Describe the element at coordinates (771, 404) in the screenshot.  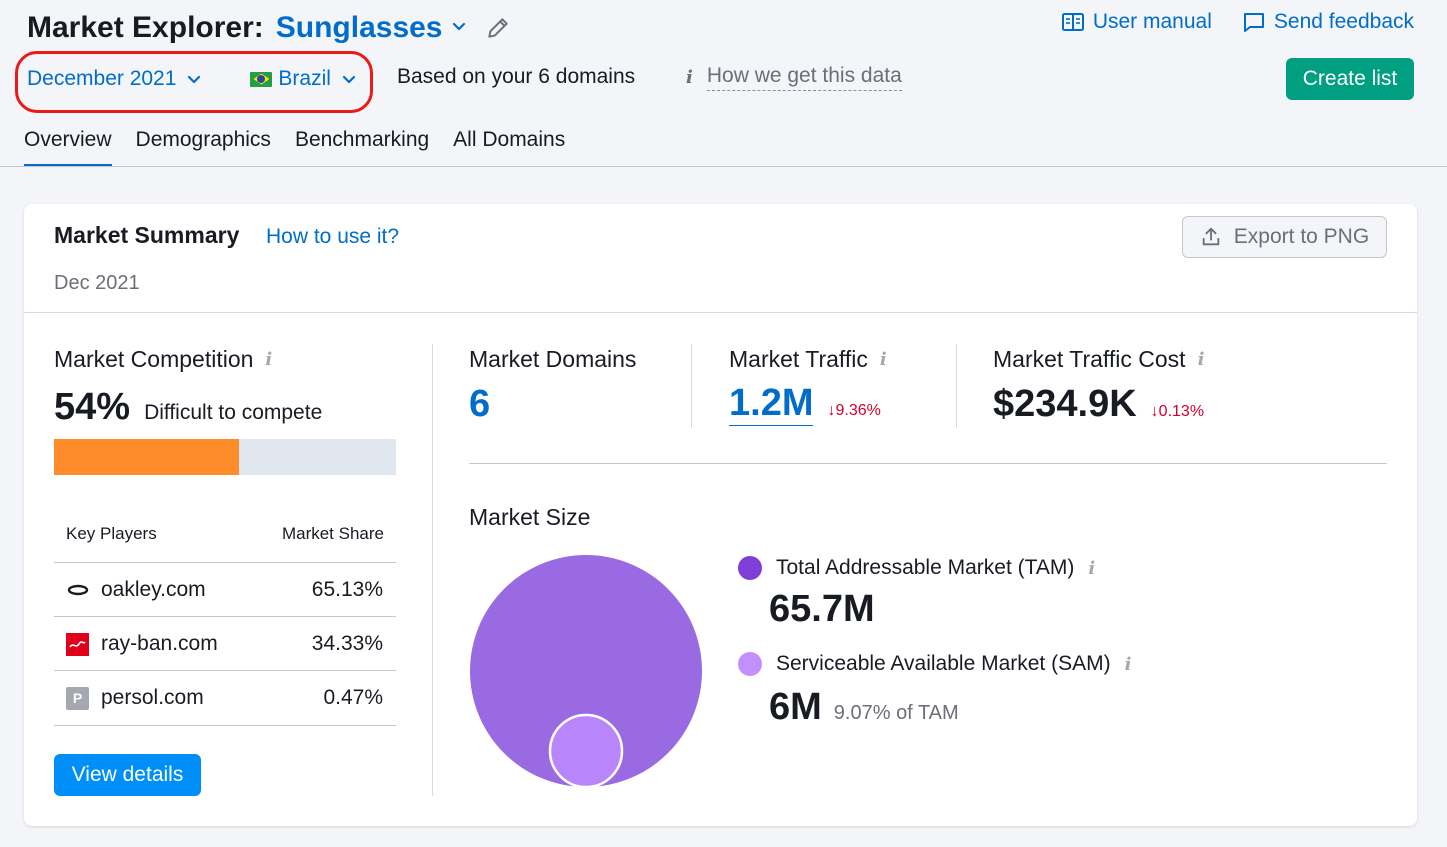
I see `market-traffic-value: 1.2M` at that location.